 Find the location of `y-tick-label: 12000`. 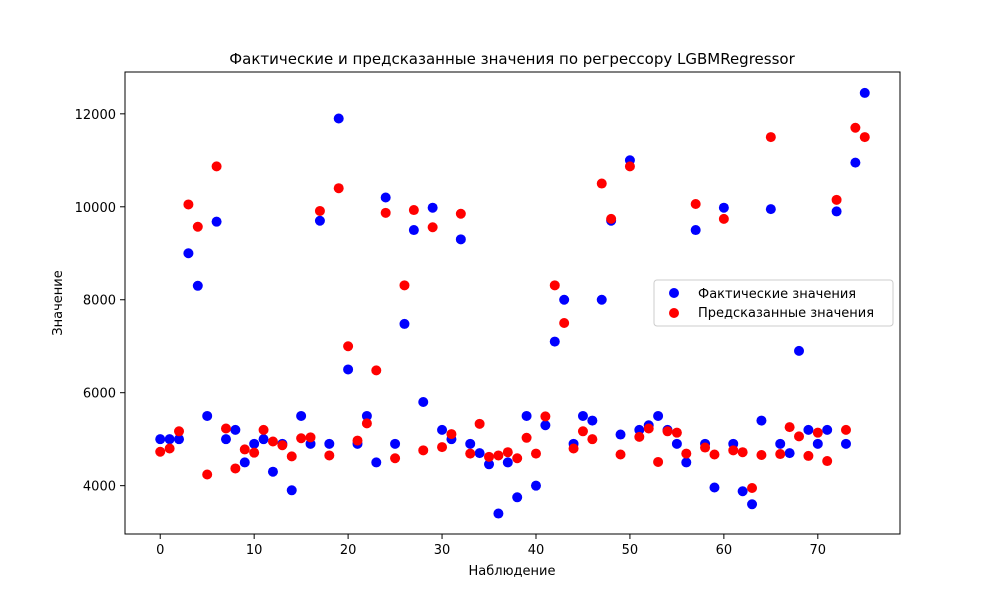

y-tick-label: 12000 is located at coordinates (95, 115).